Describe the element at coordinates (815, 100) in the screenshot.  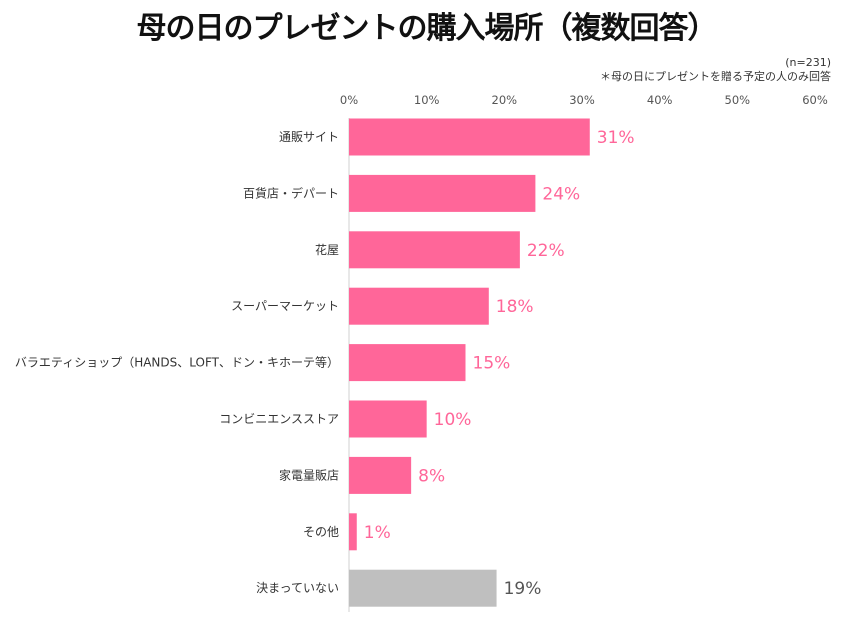
I see `x-tick-label: 60%` at that location.